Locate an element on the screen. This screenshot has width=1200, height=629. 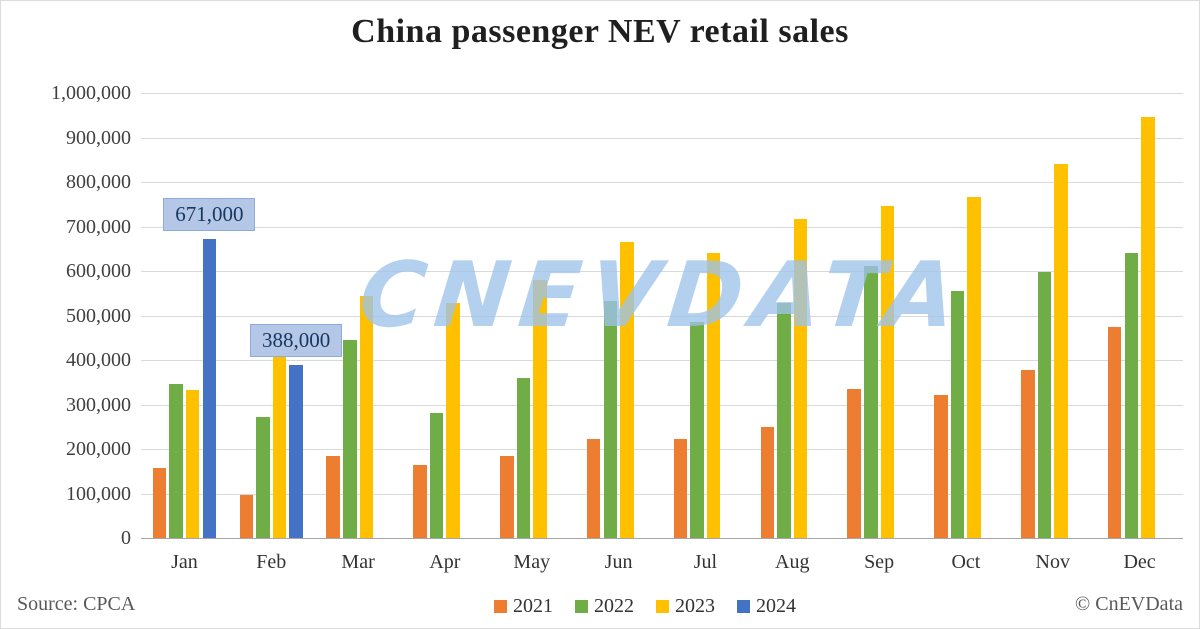
legend-item-2023: 2023 is located at coordinates (685, 606).